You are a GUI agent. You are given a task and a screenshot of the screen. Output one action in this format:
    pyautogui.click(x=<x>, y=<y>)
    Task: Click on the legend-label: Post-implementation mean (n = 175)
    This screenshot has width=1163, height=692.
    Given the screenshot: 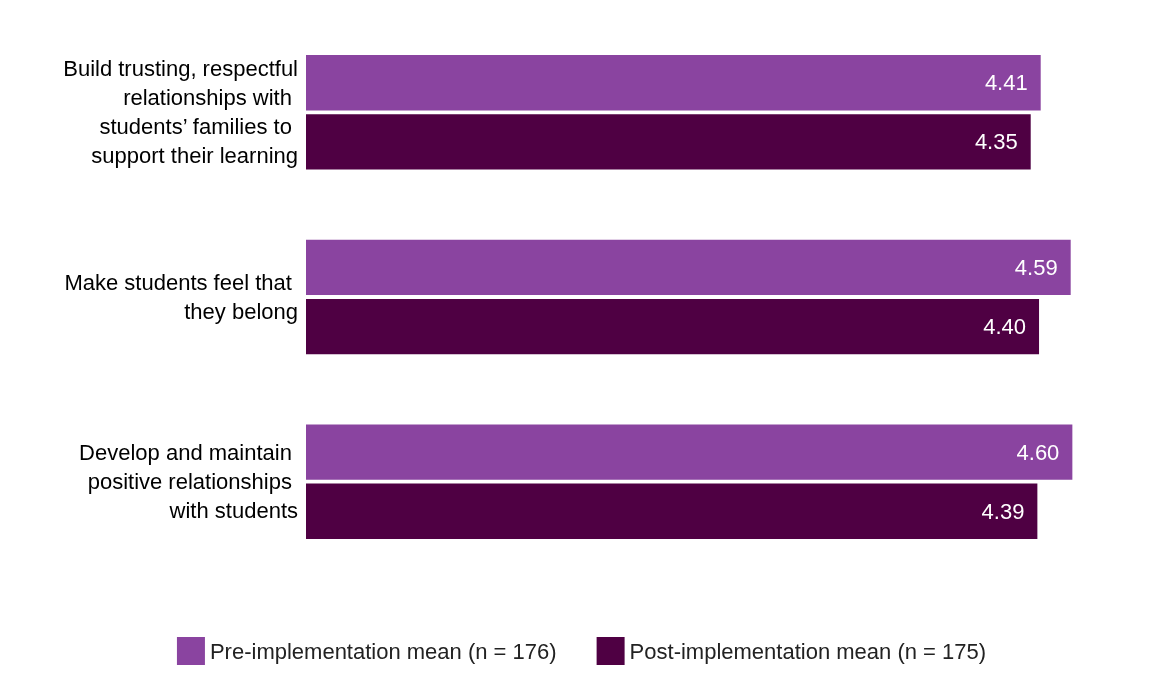 What is the action you would take?
    pyautogui.click(x=808, y=651)
    